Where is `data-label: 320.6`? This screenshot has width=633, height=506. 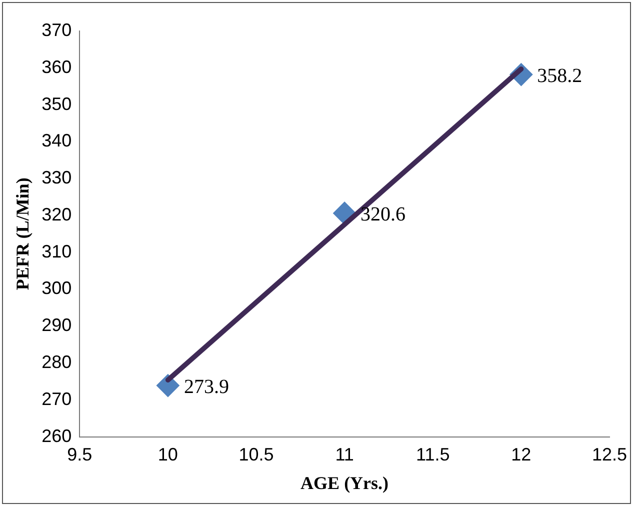
data-label: 320.6 is located at coordinates (383, 214).